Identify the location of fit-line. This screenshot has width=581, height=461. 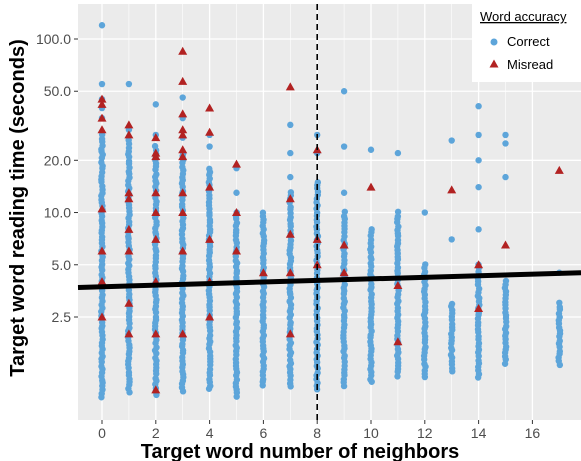
(329, 280).